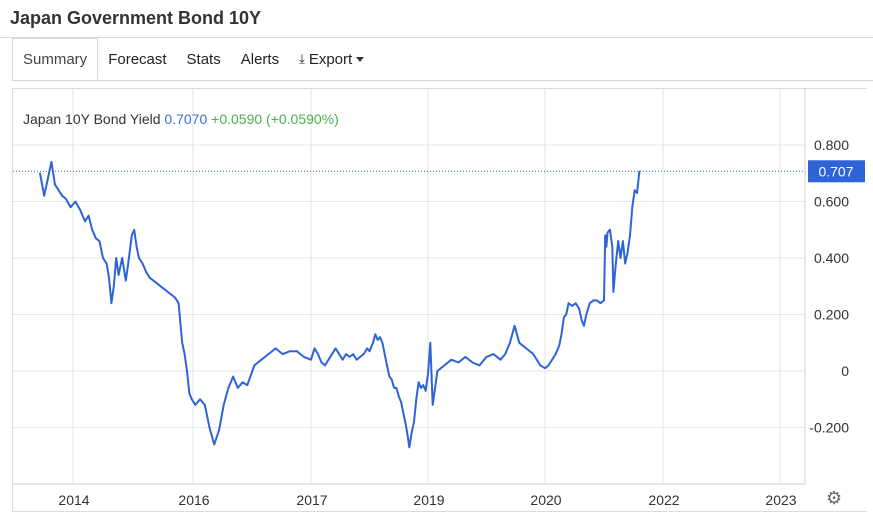 This screenshot has width=873, height=513. Describe the element at coordinates (331, 59) in the screenshot. I see `export-button: ⤓ Export` at that location.